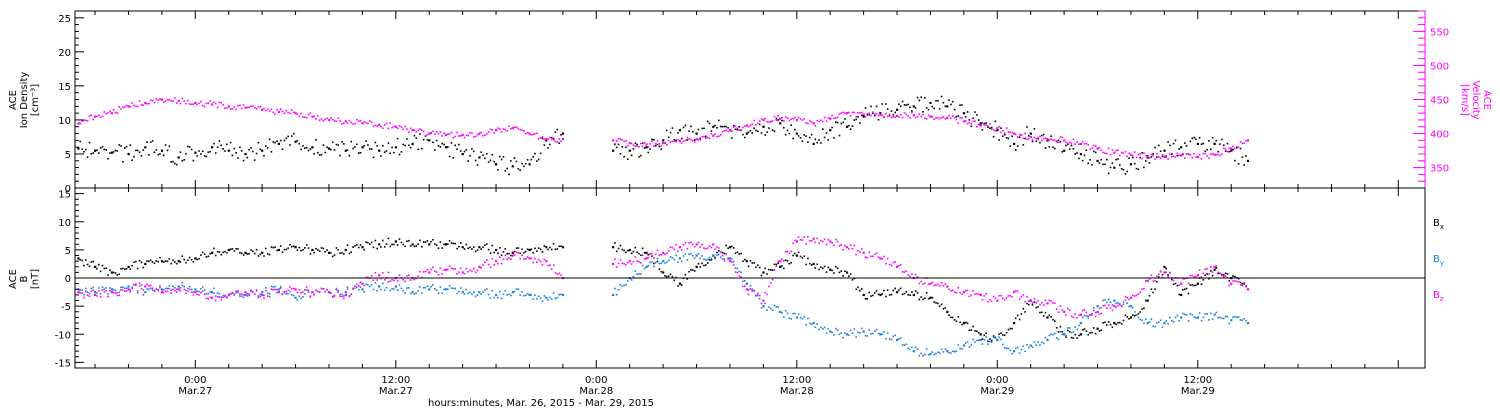  What do you see at coordinates (1231, 283) in the screenshot?
I see `b-series-2-point` at bounding box center [1231, 283].